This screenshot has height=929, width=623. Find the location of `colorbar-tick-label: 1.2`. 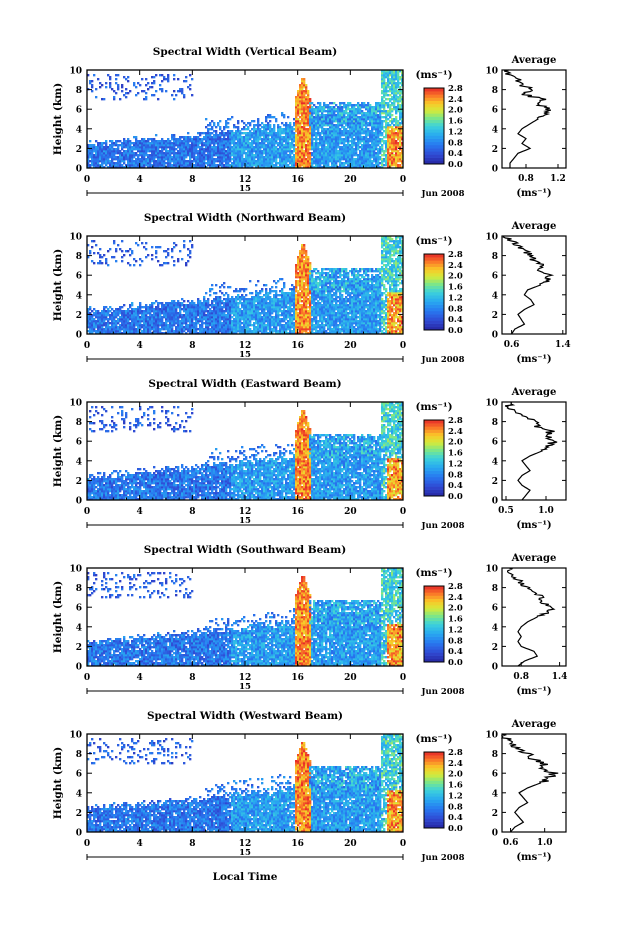

colorbar-tick-label: 1.2 is located at coordinates (455, 298).